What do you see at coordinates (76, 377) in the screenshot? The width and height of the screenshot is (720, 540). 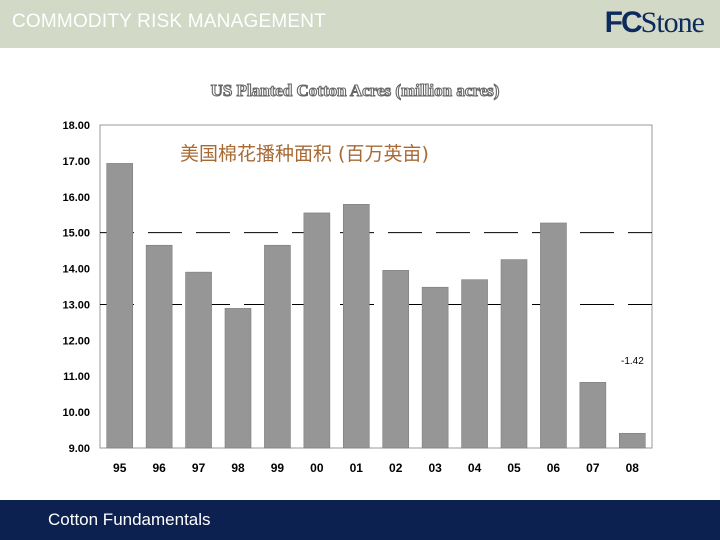 I see `y-tick-label: 11.00` at bounding box center [76, 377].